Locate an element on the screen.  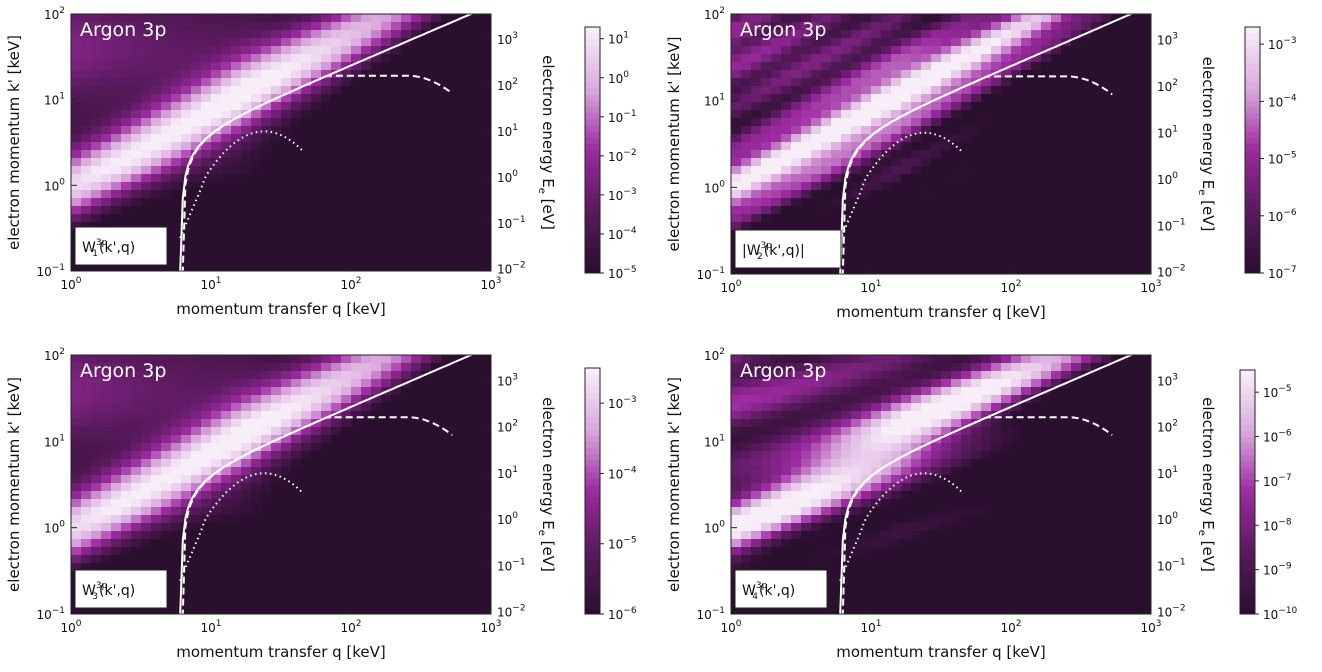
function-label: W3p 1(k',q) is located at coordinates (108, 248).